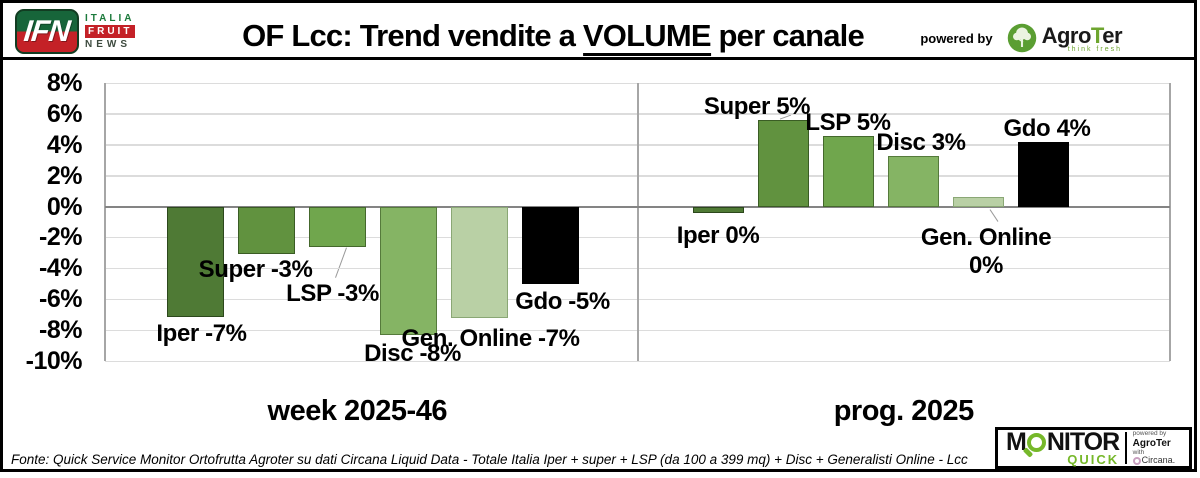 Image resolution: width=1200 pixels, height=478 pixels. I want to click on monitor-divider, so click(1126, 448).